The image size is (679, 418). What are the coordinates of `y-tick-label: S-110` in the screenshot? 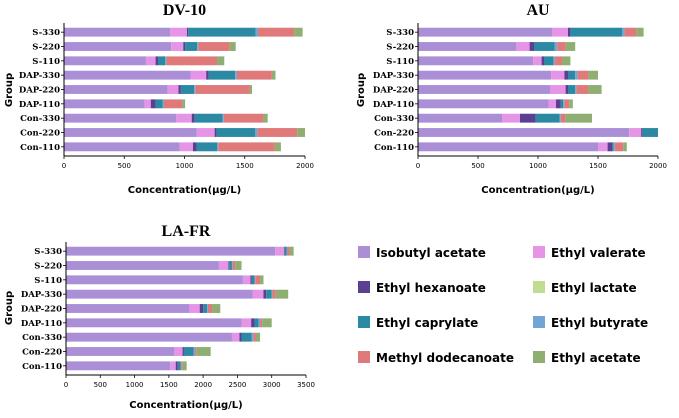 It's located at (48, 281).